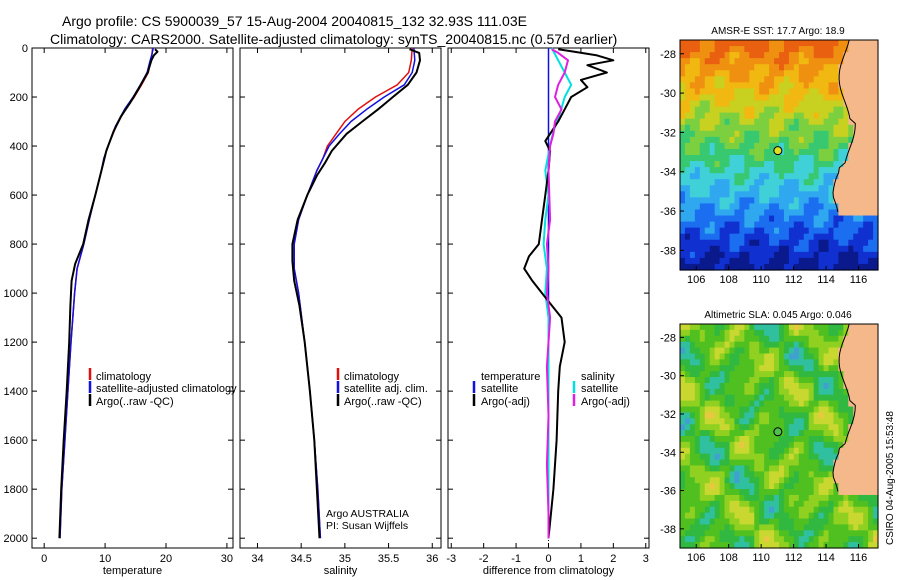 Image resolution: width=900 pixels, height=580 pixels. Describe the element at coordinates (778, 432) in the screenshot. I see `argo-position-marker` at that location.